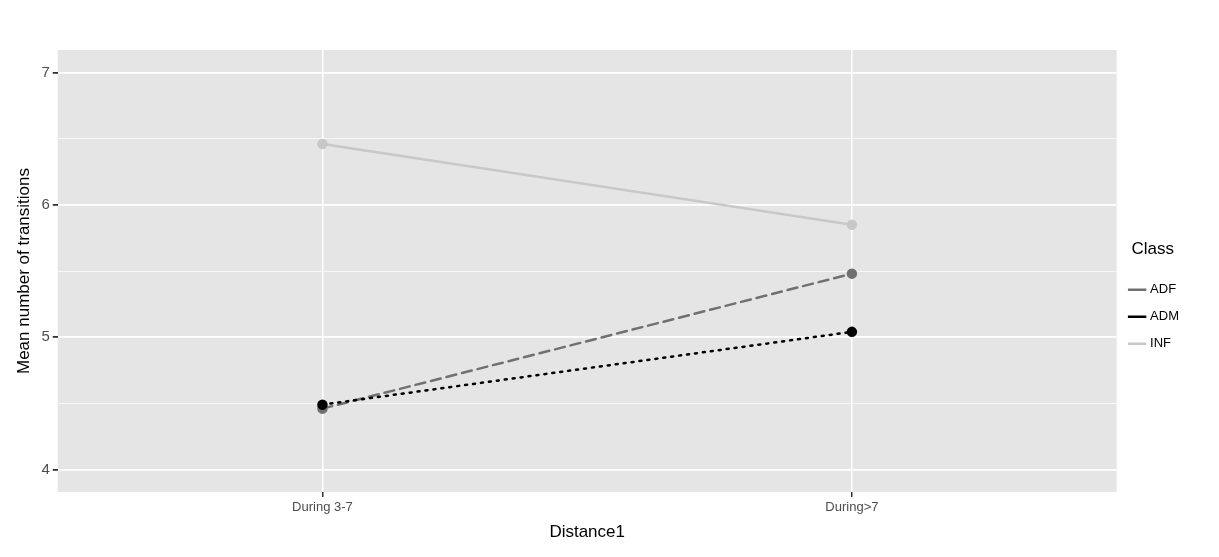 Image resolution: width=1219 pixels, height=557 pixels. What do you see at coordinates (587, 532) in the screenshot?
I see `x-axis-title: Distance1` at bounding box center [587, 532].